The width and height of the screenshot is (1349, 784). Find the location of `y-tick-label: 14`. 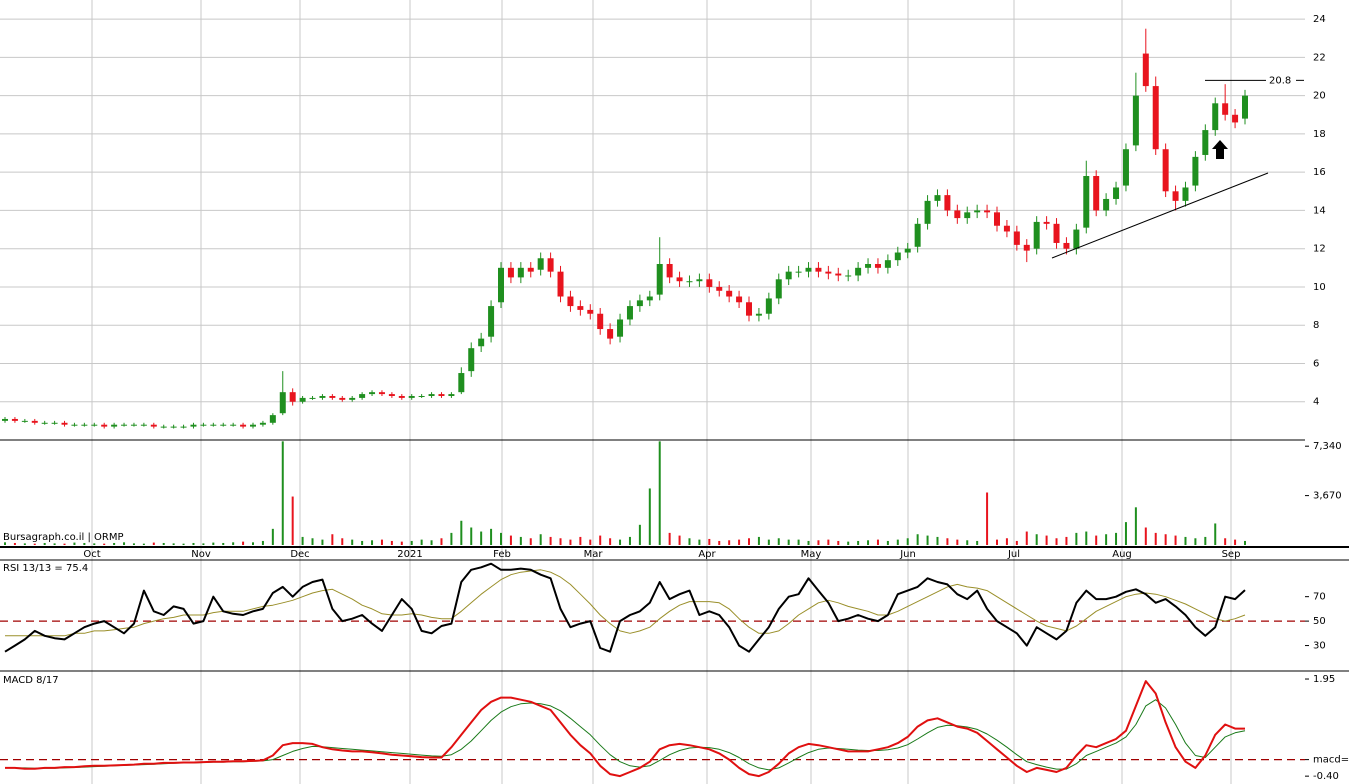

y-tick-label: 14 is located at coordinates (1319, 210).